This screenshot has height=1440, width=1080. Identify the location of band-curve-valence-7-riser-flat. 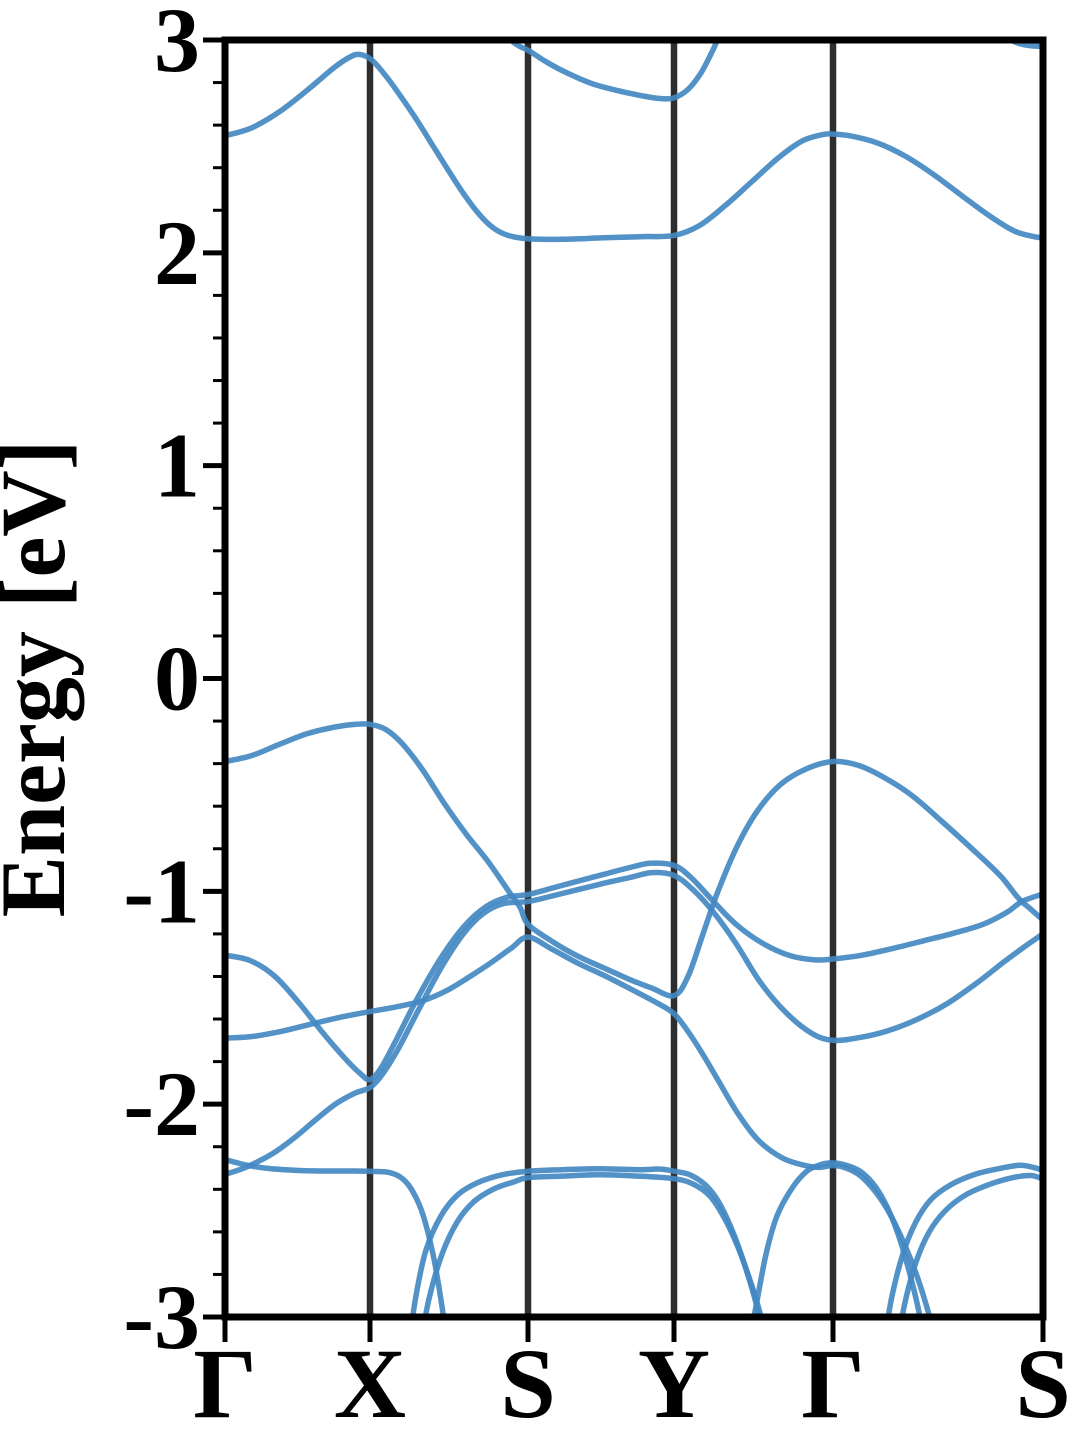
(593, 1244).